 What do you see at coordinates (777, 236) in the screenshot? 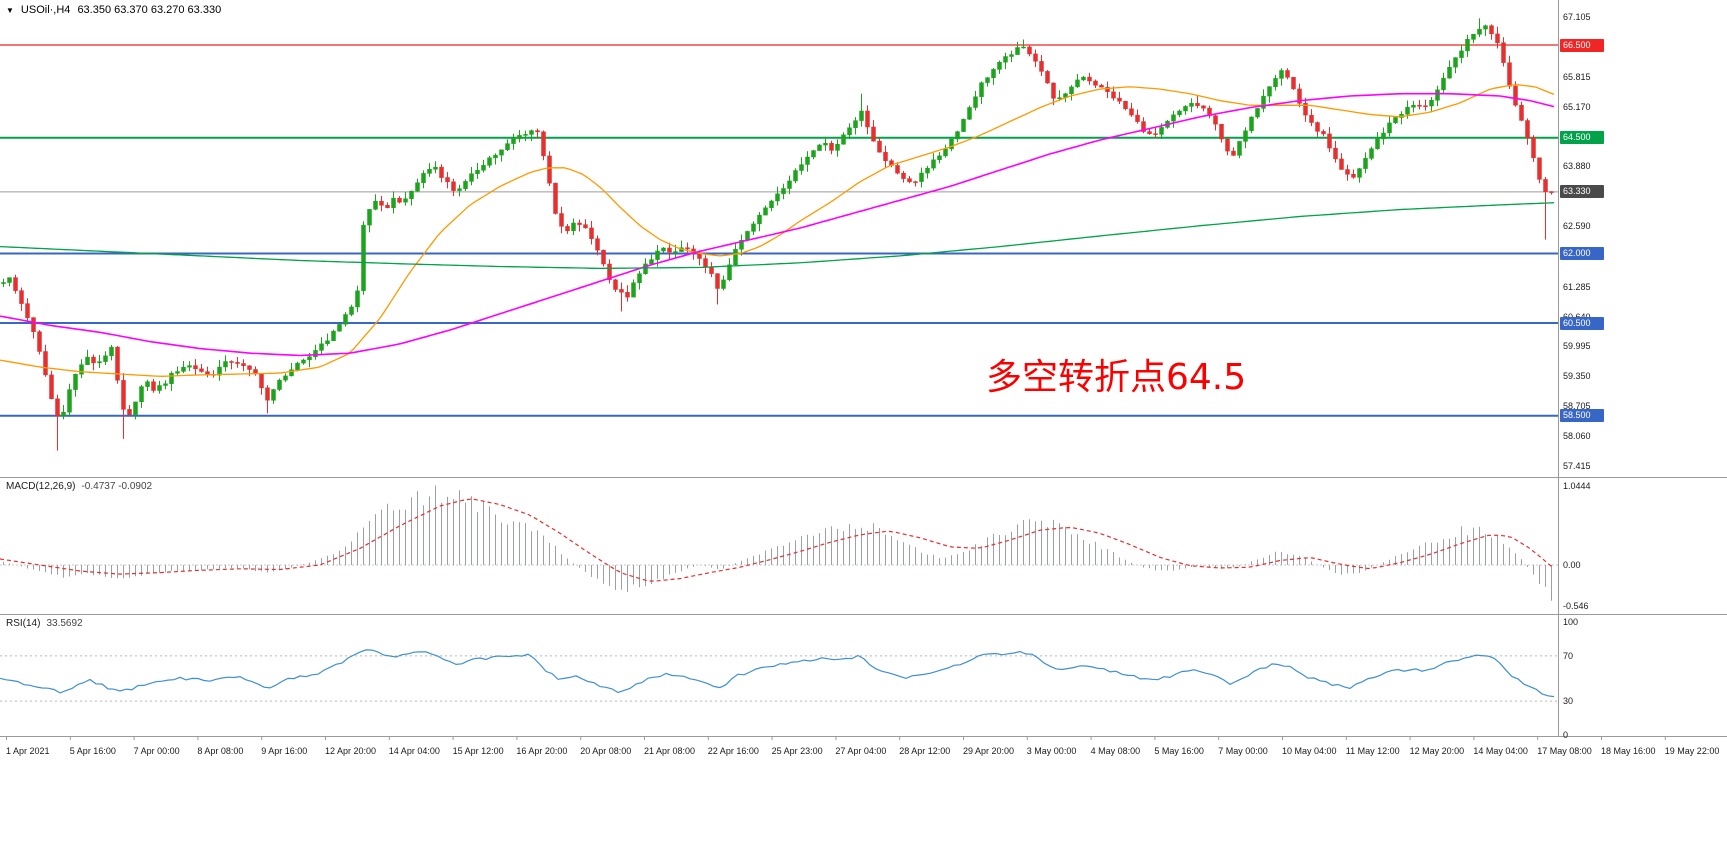
I see `ma-slow-green` at bounding box center [777, 236].